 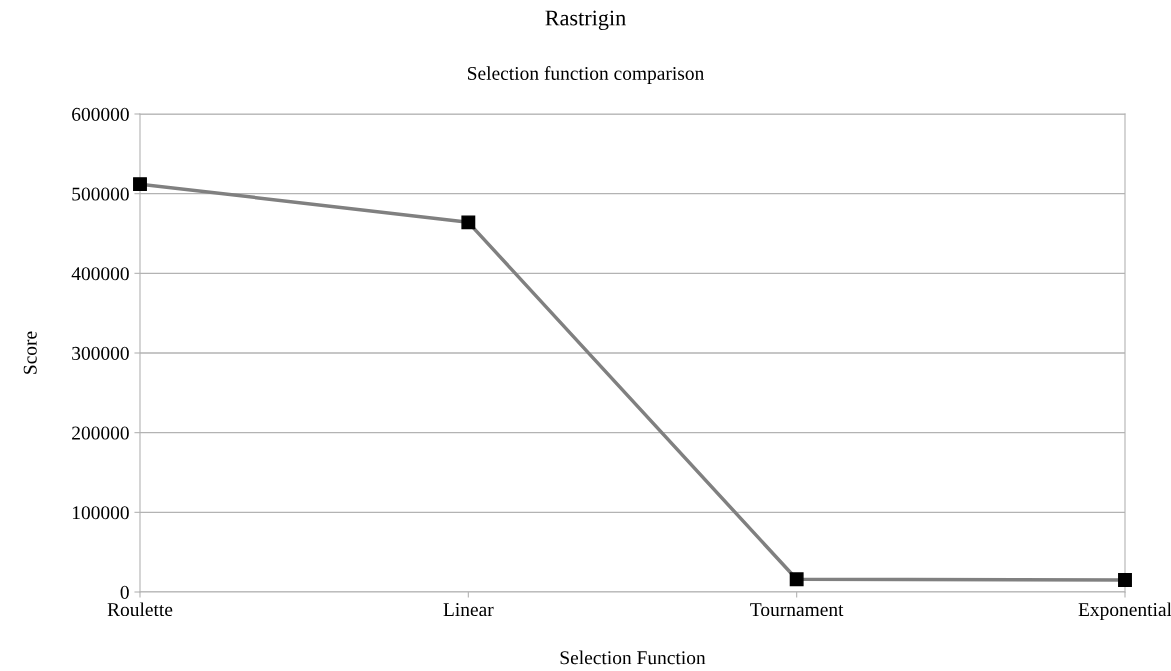 I want to click on y-tick-label: 500000, so click(x=100, y=194).